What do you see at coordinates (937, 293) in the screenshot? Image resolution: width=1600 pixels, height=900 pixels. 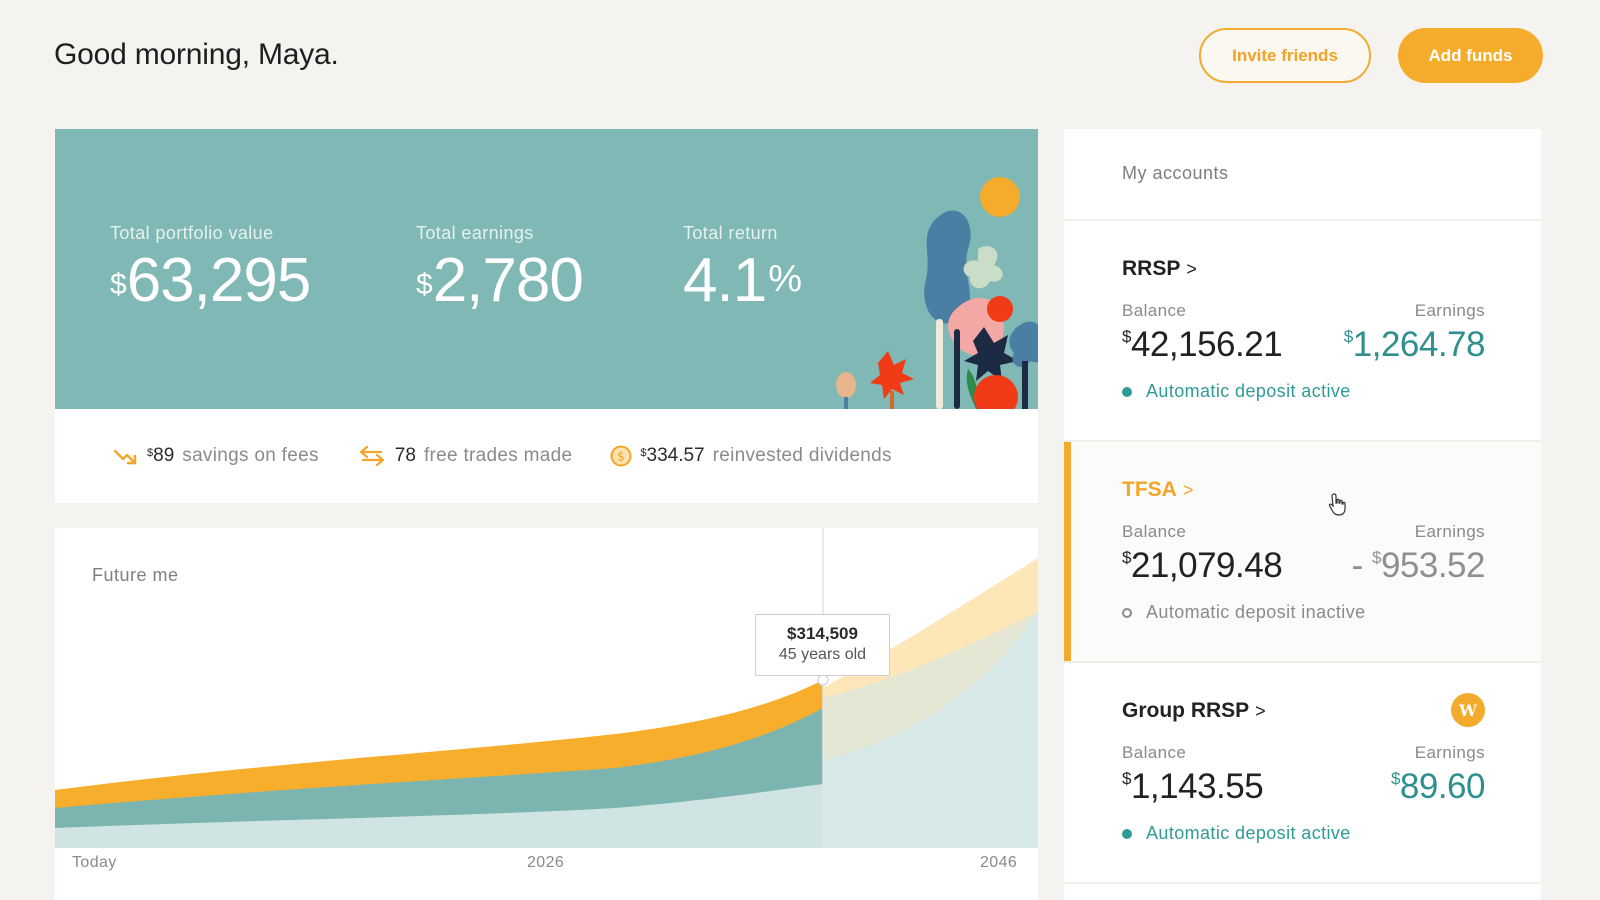 I see `flowers-illustration-icon` at bounding box center [937, 293].